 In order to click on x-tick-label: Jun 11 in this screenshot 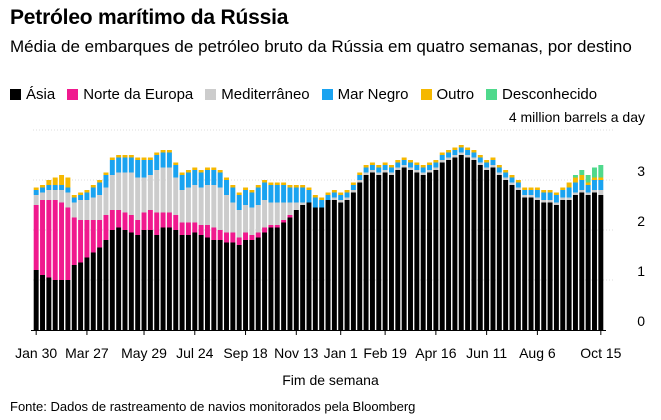, I will do `click(486, 353)`.